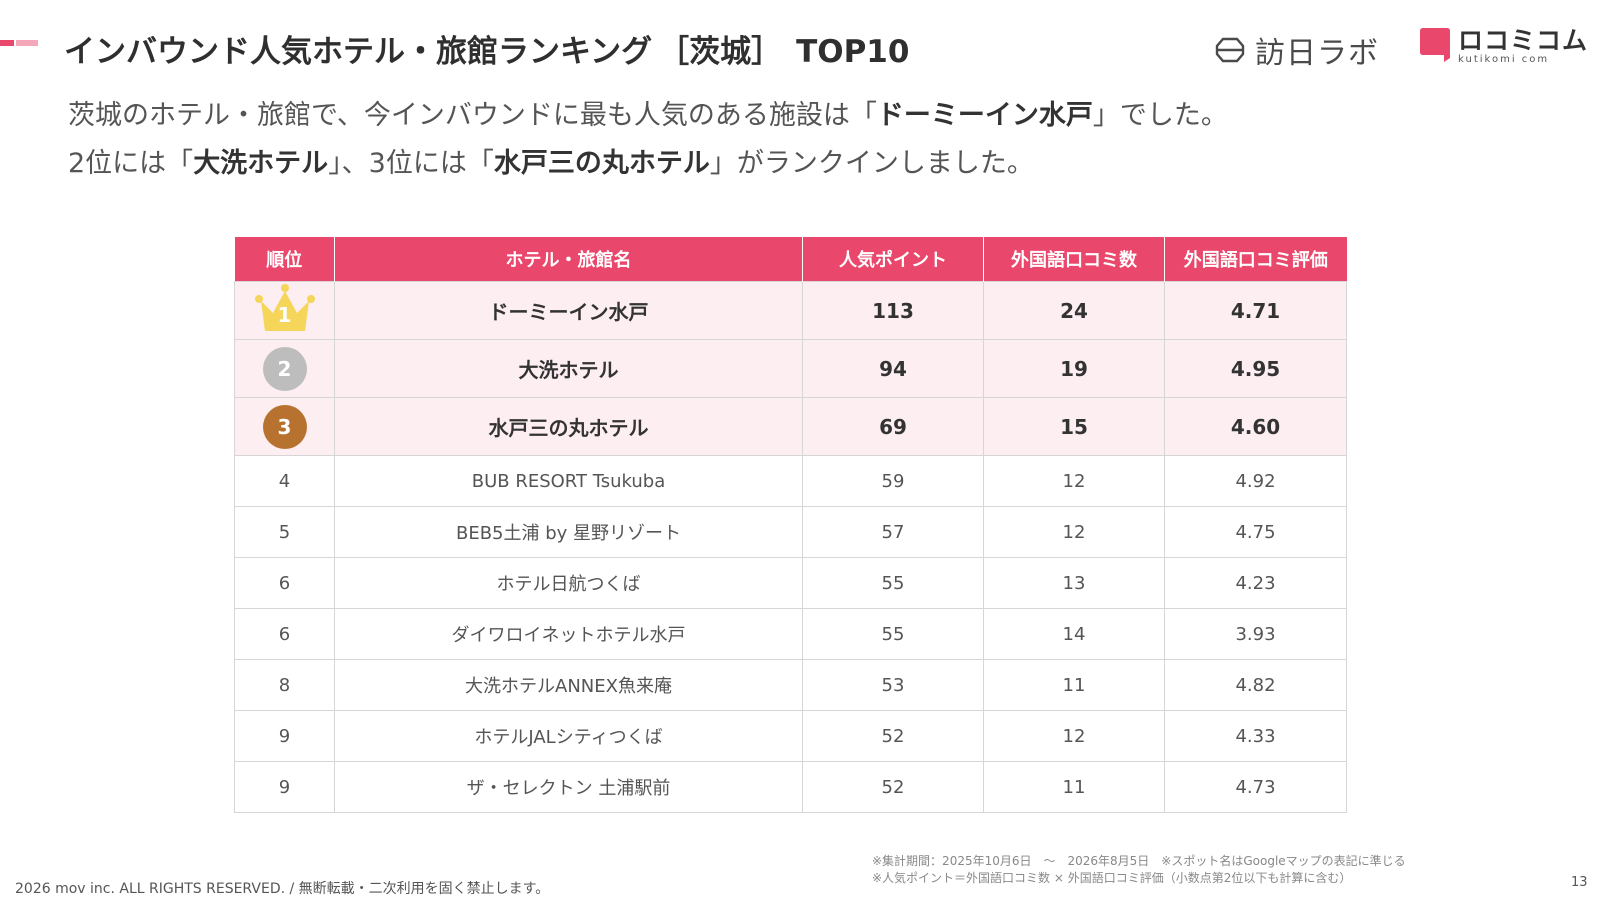 This screenshot has height=900, width=1600. I want to click on table-row: 8 大洗ホテルANNEX魚来庵 53 11 4.82, so click(790, 685).